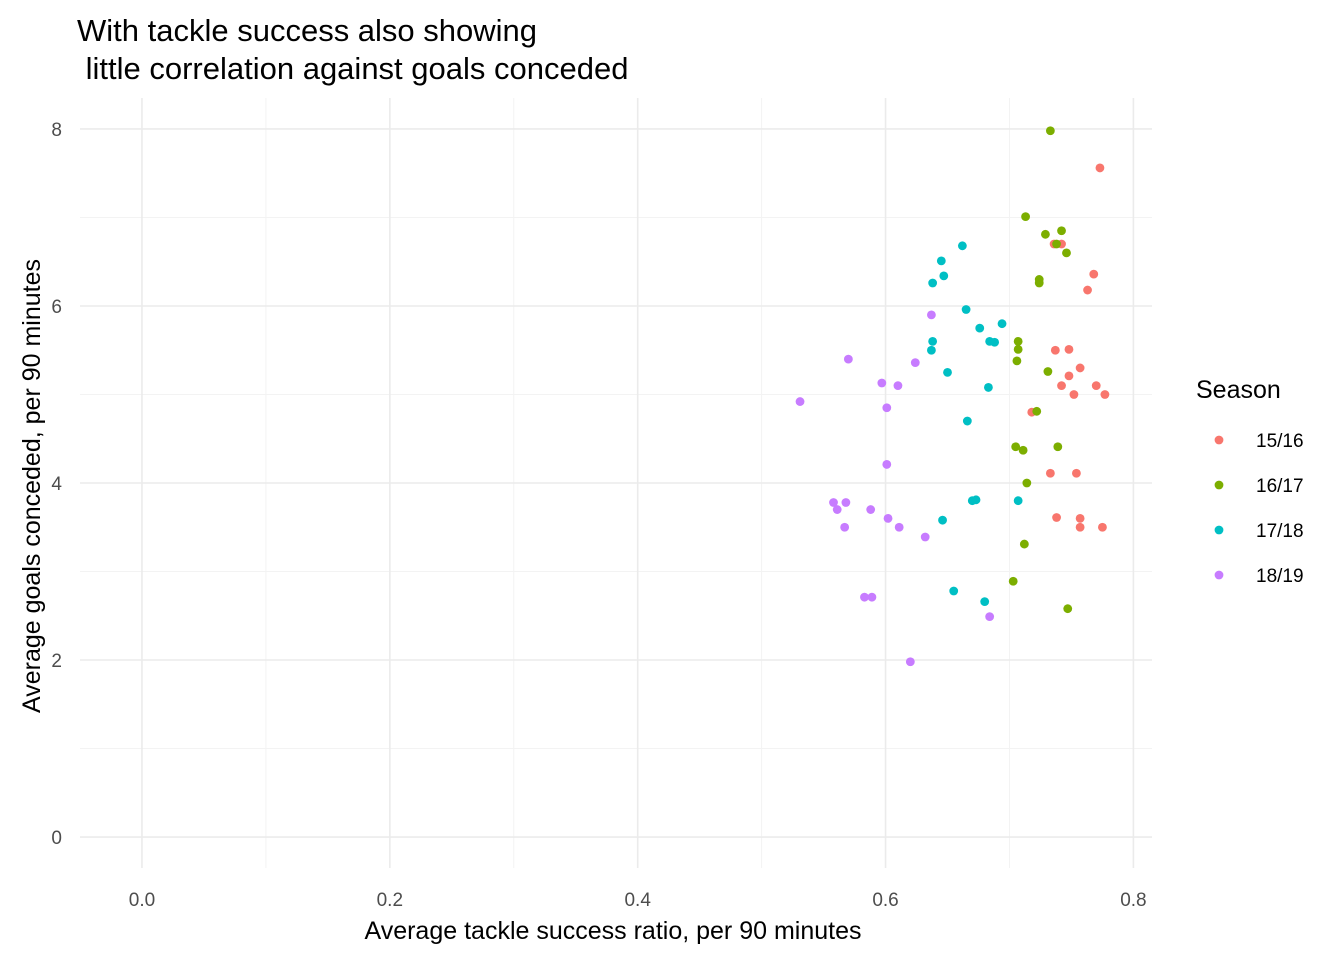  I want to click on y-tick-label: 4, so click(56, 484).